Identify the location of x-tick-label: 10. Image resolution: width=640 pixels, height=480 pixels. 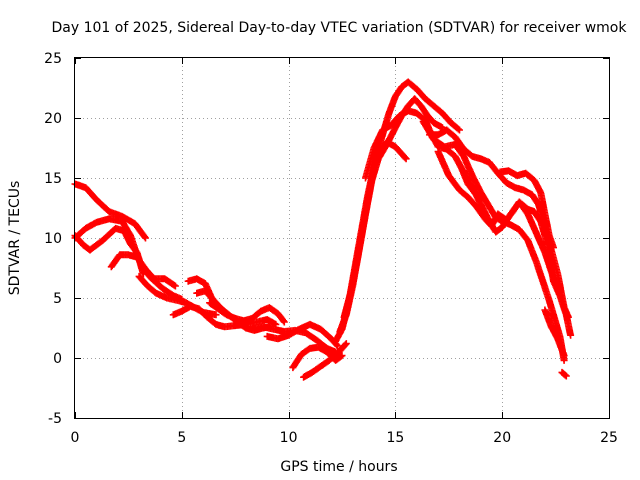
(289, 438).